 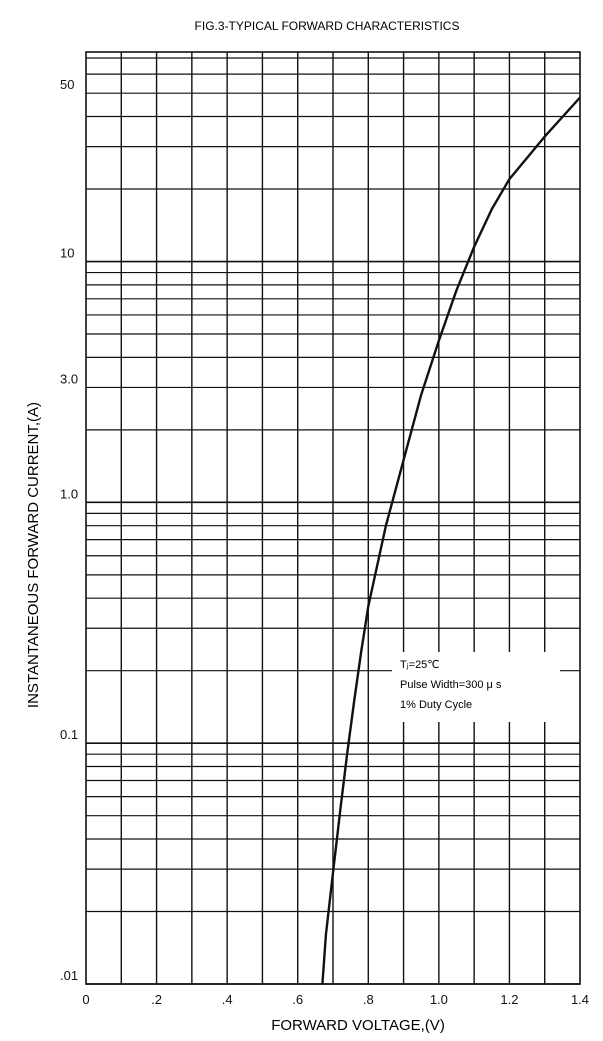 I want to click on y-axis-label: INSTANTANEOUS FORWARD CURRENT,(A), so click(x=33, y=555).